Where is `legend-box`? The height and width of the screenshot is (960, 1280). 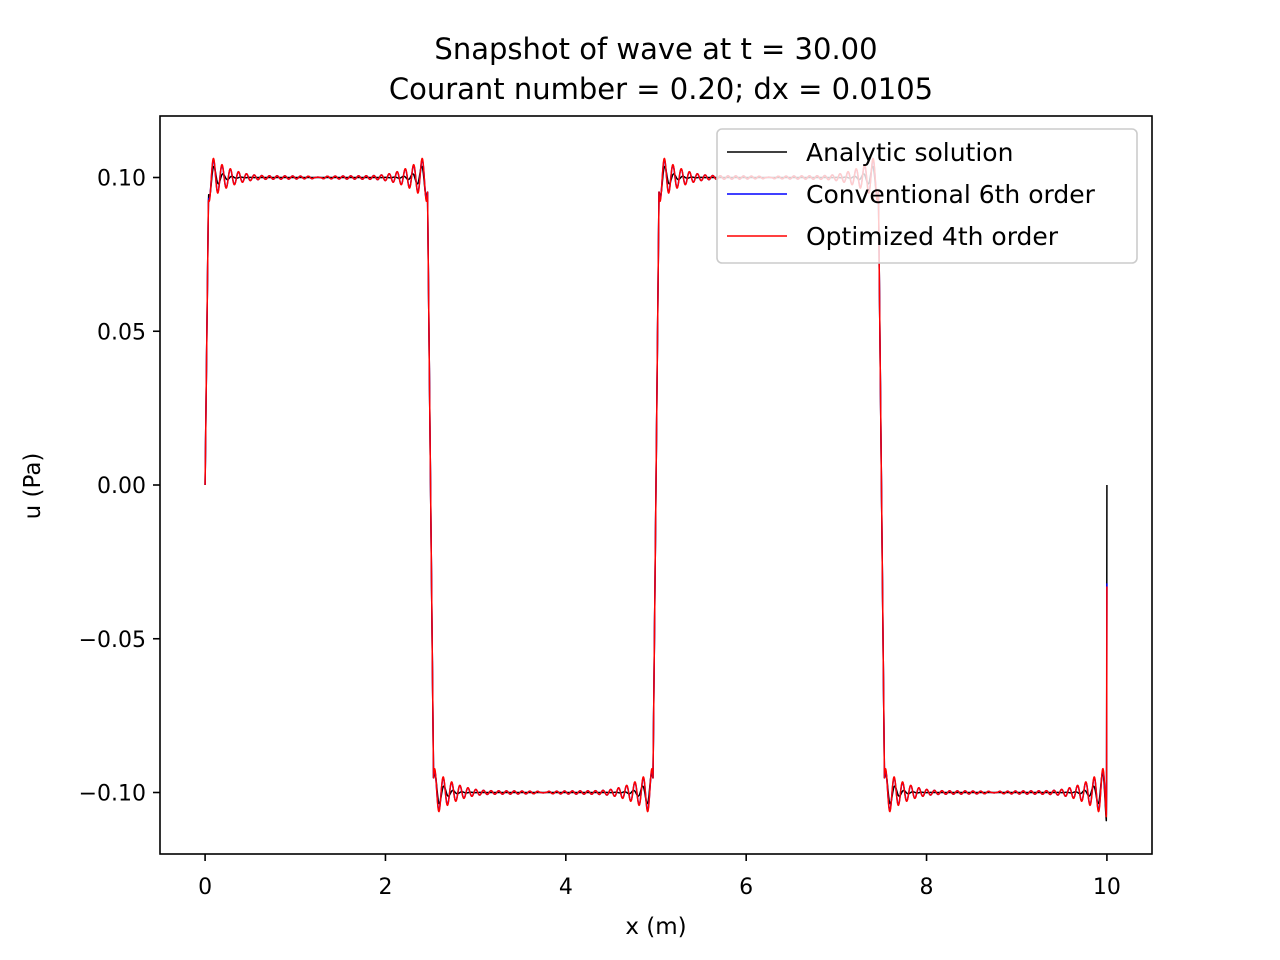 legend-box is located at coordinates (927, 196).